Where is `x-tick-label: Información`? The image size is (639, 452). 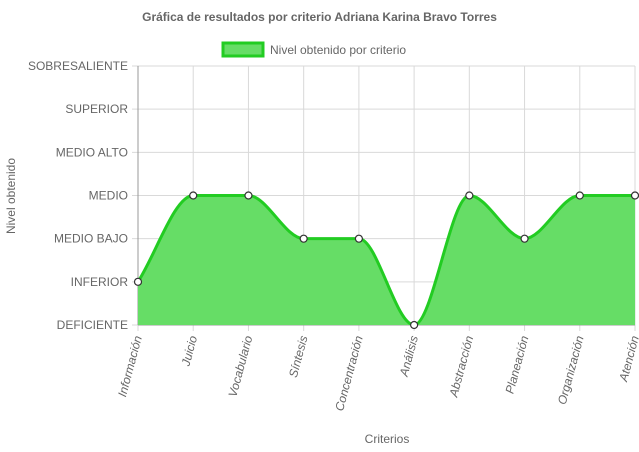 x-tick-label: Información is located at coordinates (130, 366).